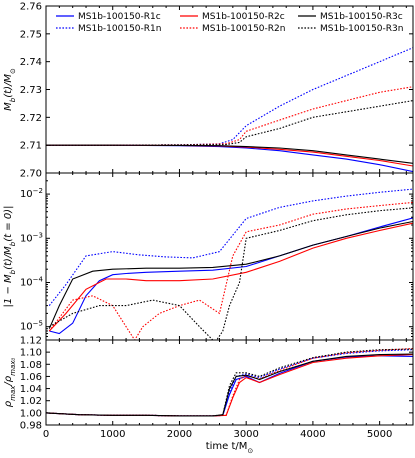 The image size is (415, 458). I want to click on svg-text: Mb(t)/M⊙, so click(10, 89).